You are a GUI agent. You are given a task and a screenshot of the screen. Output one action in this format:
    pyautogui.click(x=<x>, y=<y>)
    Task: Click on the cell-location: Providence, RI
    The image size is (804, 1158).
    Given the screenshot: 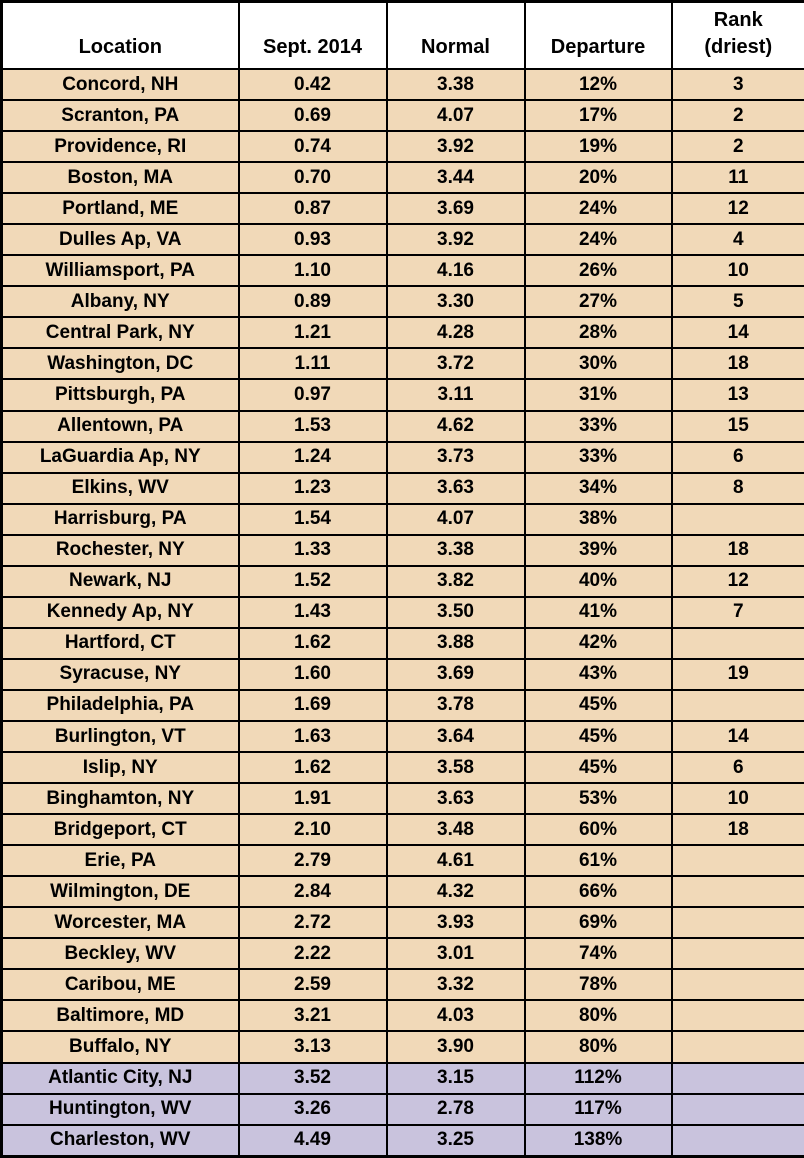 What is the action you would take?
    pyautogui.click(x=120, y=147)
    